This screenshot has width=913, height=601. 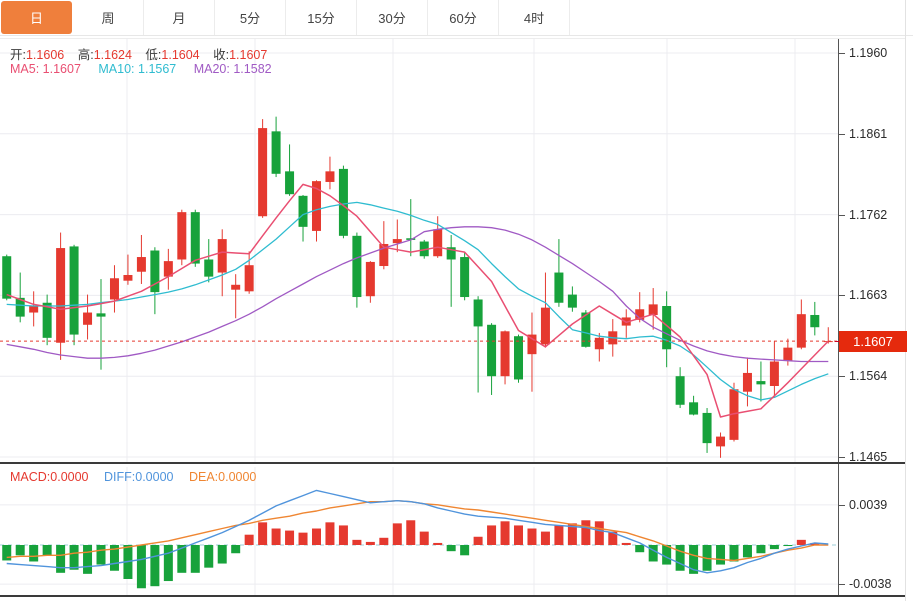 What do you see at coordinates (874, 457) in the screenshot?
I see `price-axis-label: 1.1465` at bounding box center [874, 457].